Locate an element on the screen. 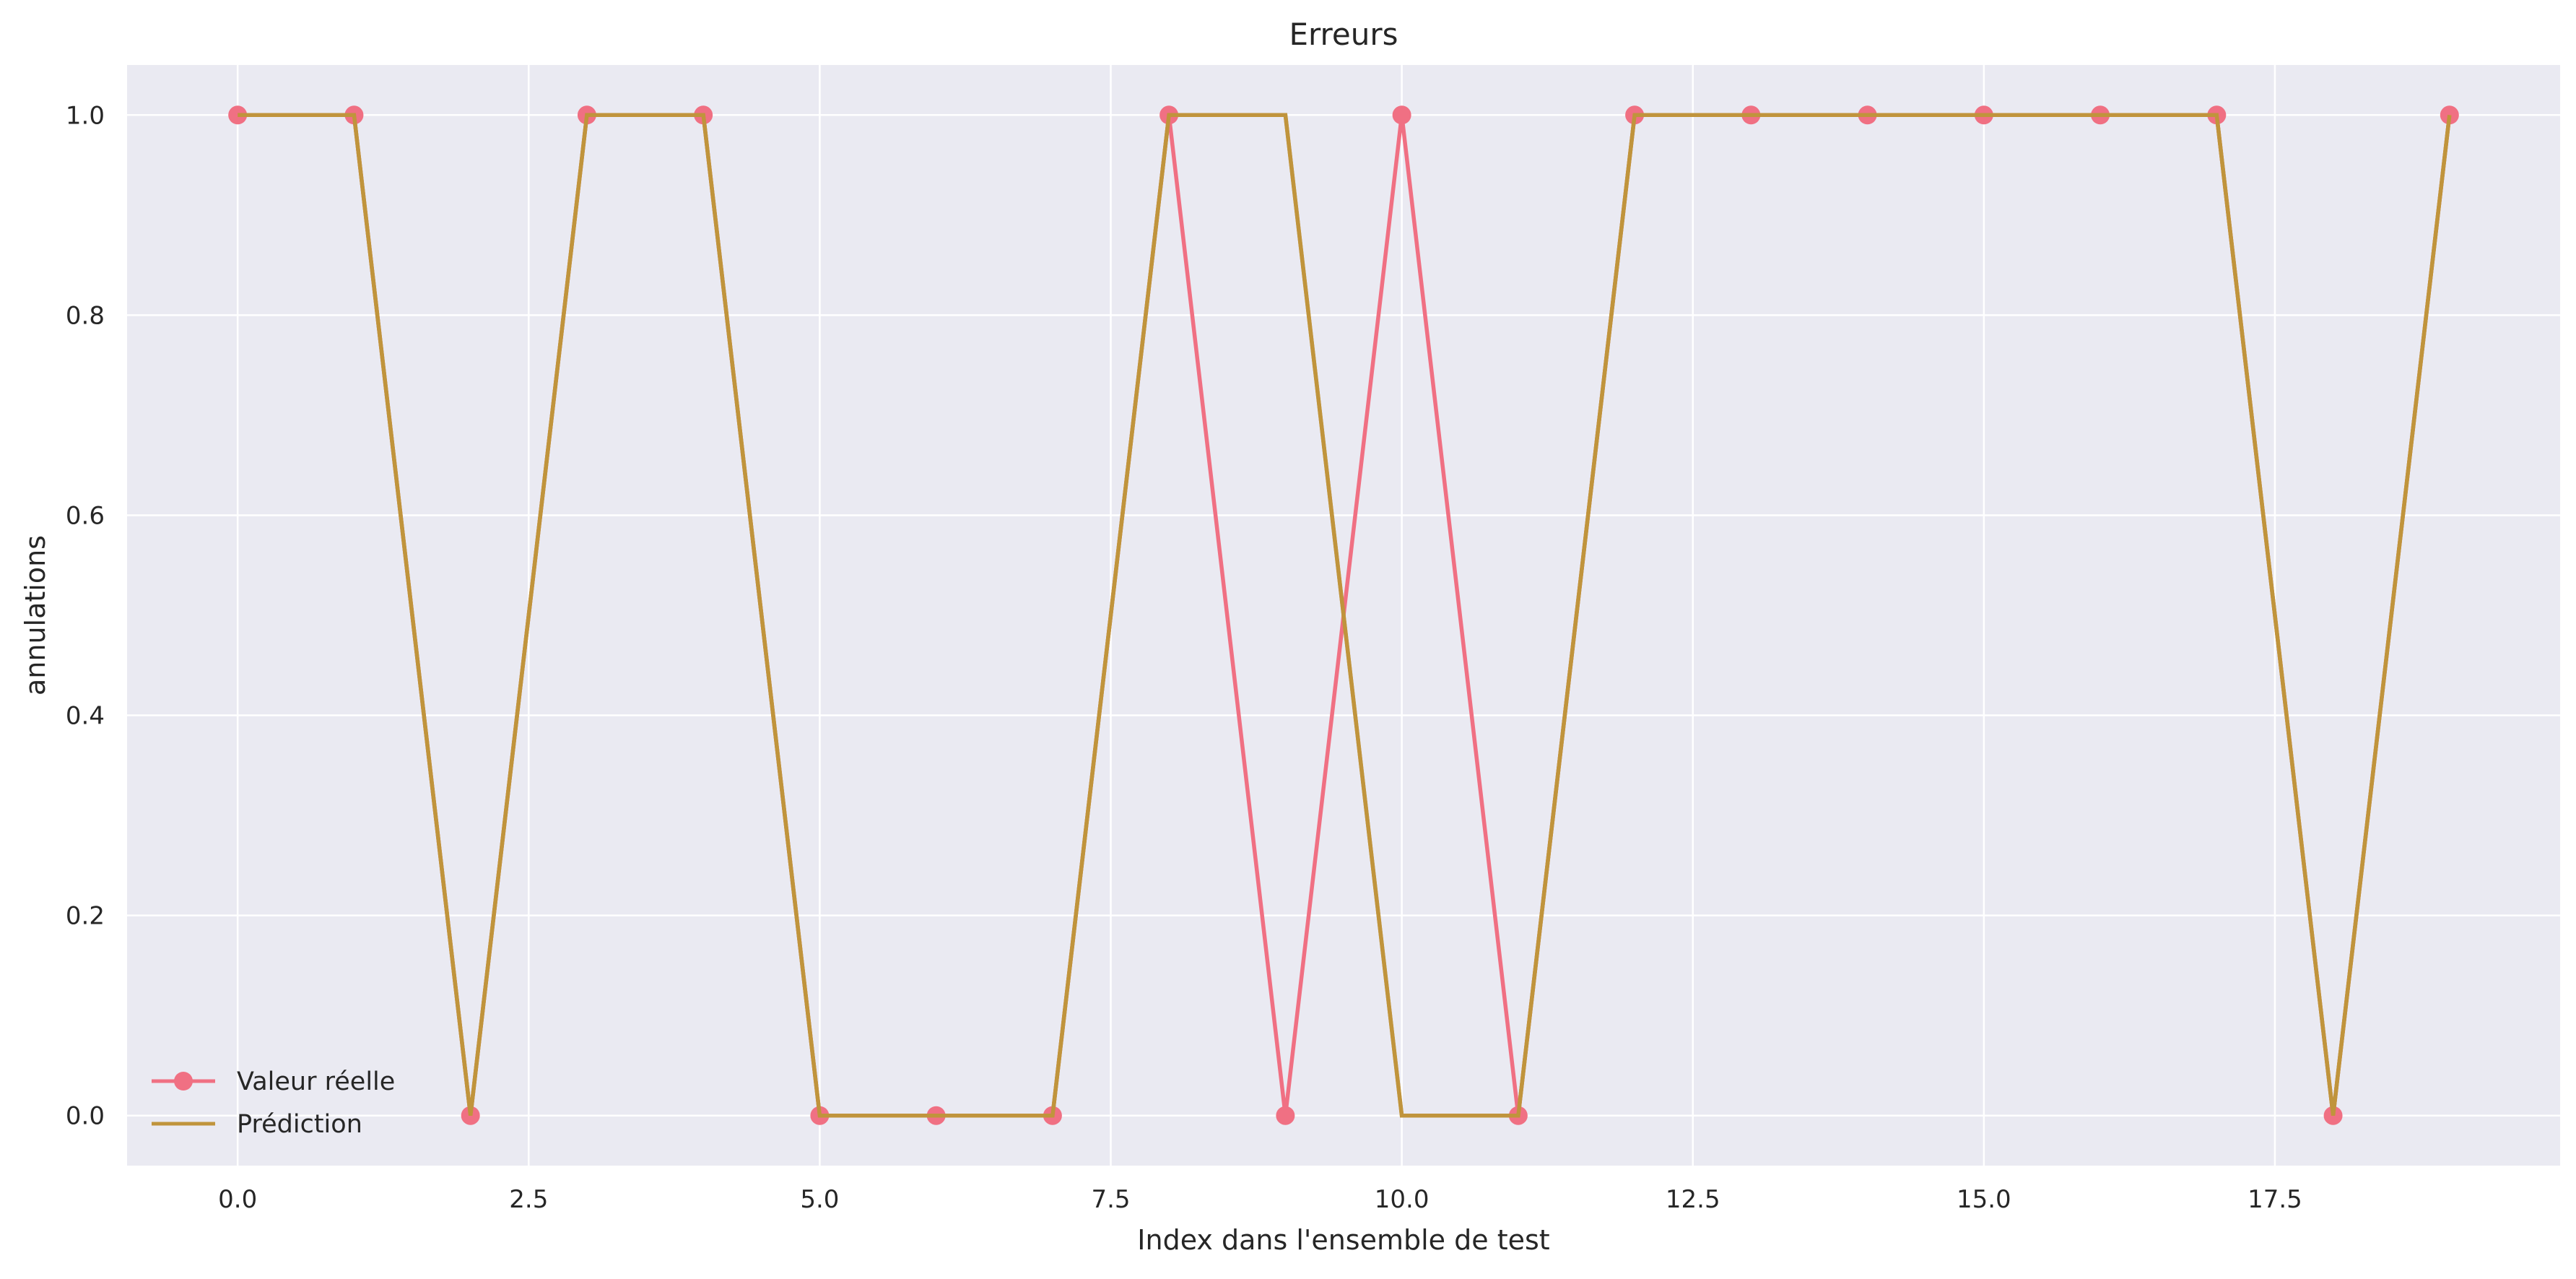  y-tick-label: 0.6 is located at coordinates (85, 515).